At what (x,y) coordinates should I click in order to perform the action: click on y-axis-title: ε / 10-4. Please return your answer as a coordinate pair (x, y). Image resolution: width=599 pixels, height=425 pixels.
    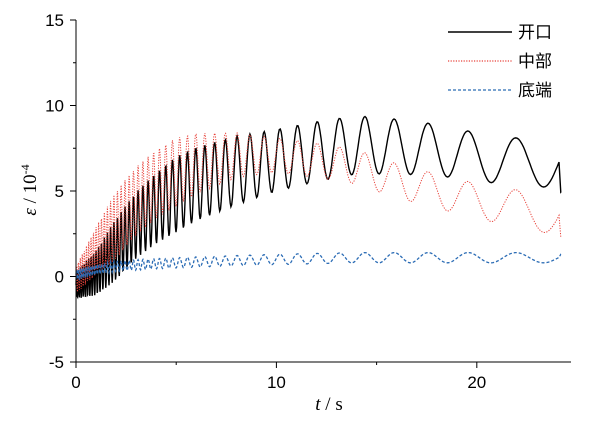
    Looking at the image, I should click on (29, 189).